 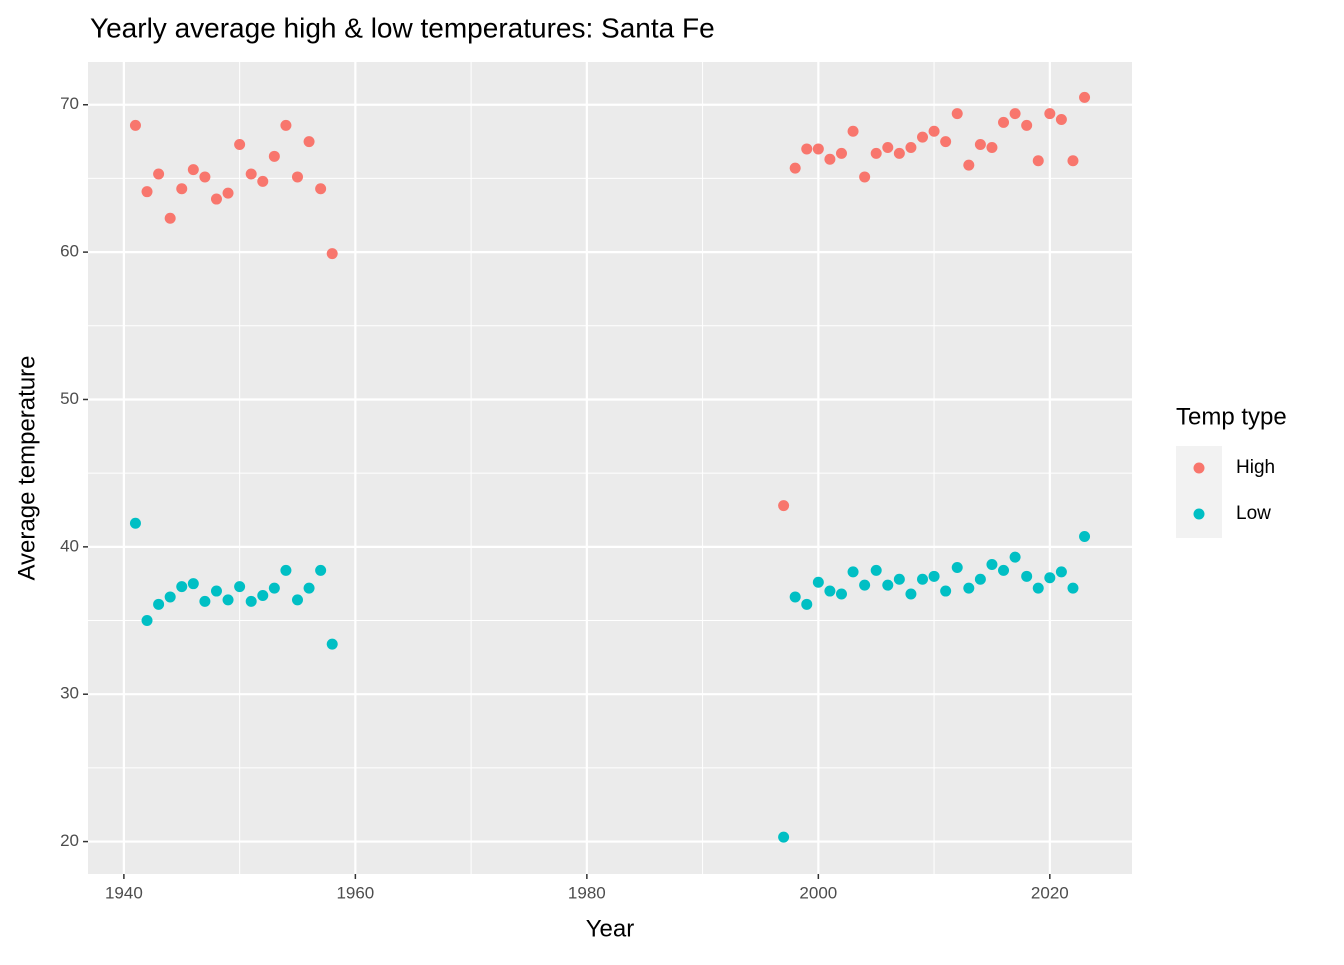 I want to click on y-tick-label: 70, so click(x=69, y=103).